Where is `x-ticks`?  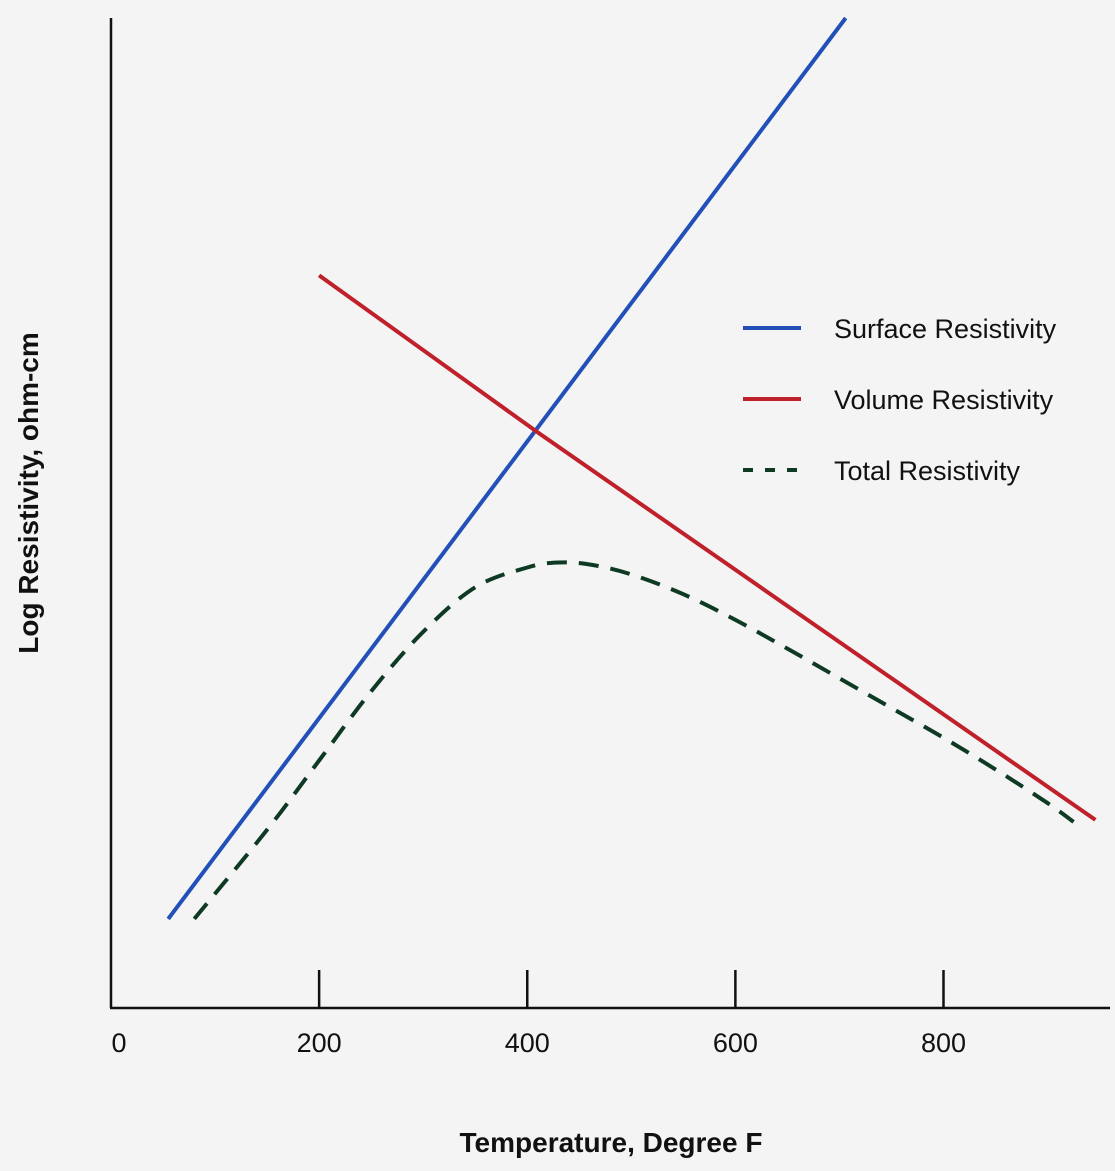 x-ticks is located at coordinates (631, 989).